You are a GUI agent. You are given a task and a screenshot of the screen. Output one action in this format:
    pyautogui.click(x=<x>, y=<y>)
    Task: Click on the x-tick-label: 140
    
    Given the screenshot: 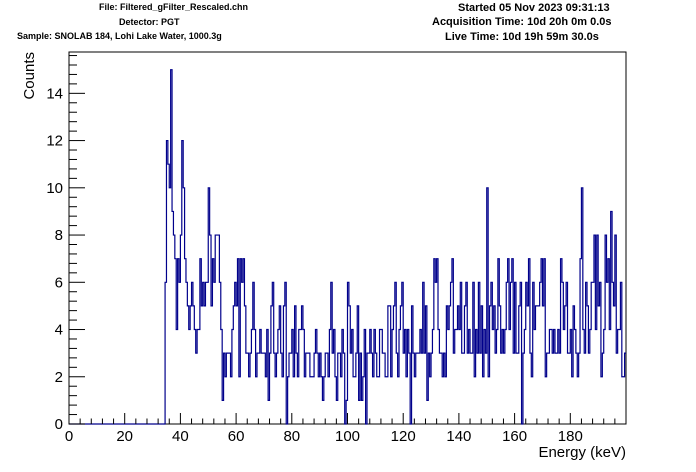 What is the action you would take?
    pyautogui.click(x=458, y=436)
    